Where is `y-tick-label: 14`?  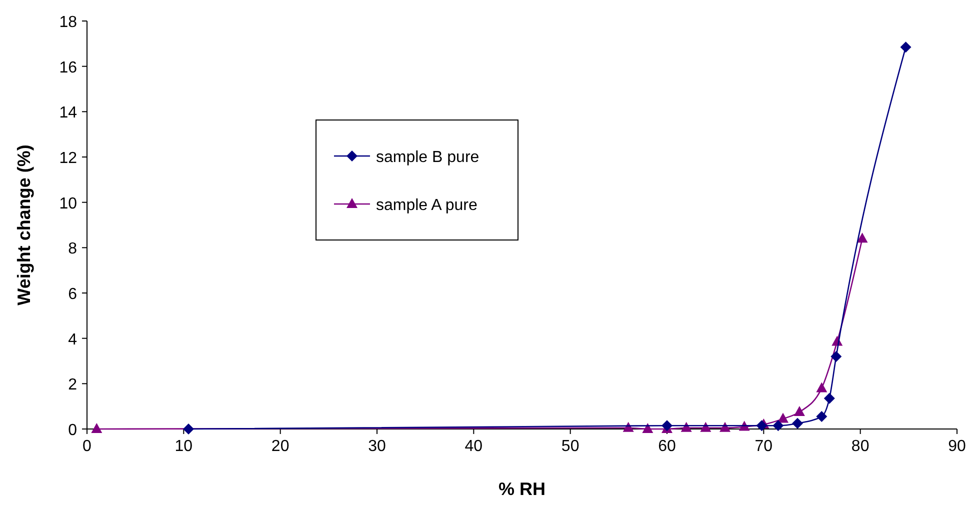
y-tick-label: 14 is located at coordinates (68, 113).